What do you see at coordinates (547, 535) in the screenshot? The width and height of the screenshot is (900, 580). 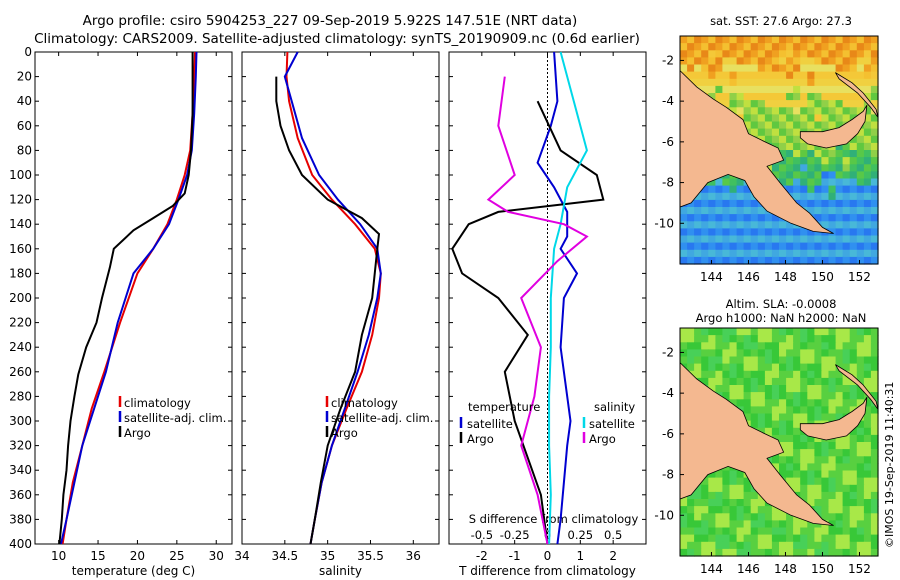 I see `top-tick-label: 0` at bounding box center [547, 535].